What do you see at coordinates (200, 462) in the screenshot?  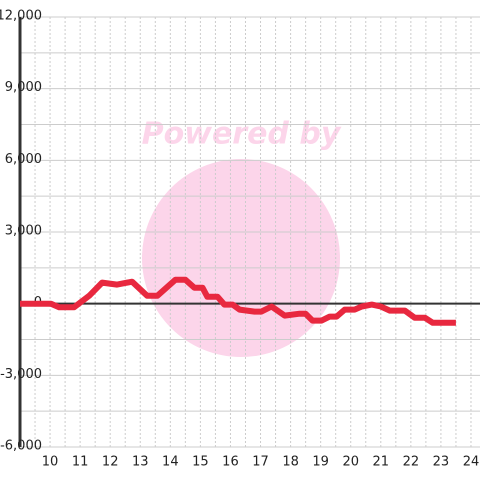 I see `x-tick-label: 15` at bounding box center [200, 462].